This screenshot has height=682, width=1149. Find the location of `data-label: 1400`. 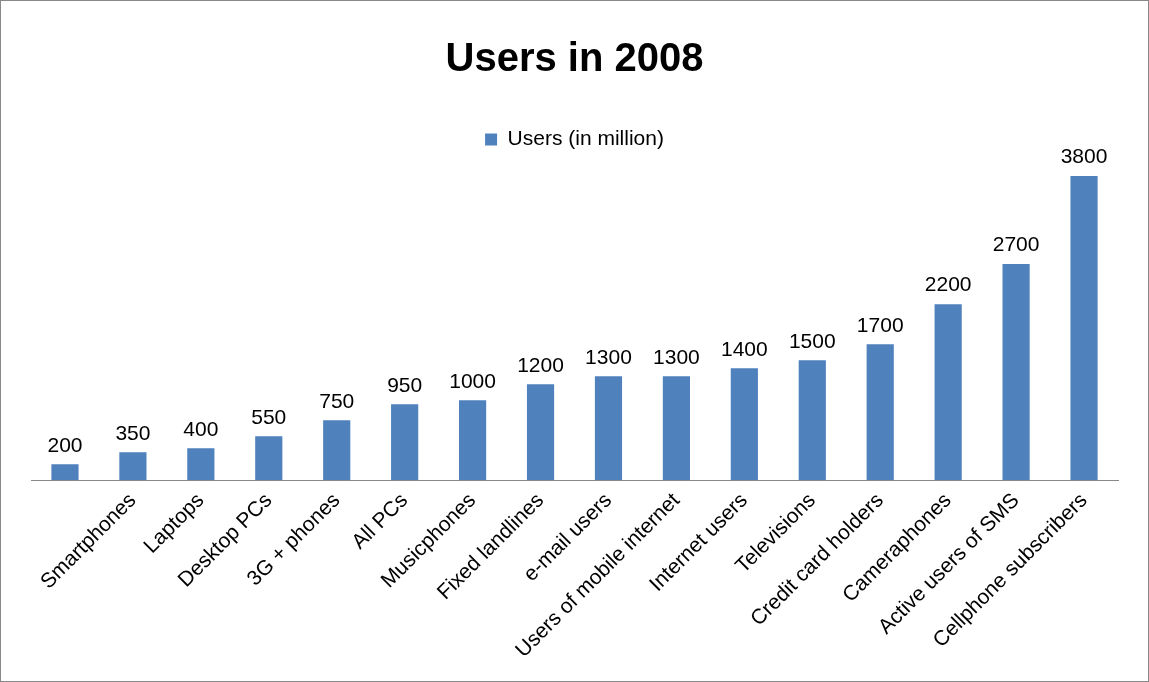

data-label: 1400 is located at coordinates (744, 348).